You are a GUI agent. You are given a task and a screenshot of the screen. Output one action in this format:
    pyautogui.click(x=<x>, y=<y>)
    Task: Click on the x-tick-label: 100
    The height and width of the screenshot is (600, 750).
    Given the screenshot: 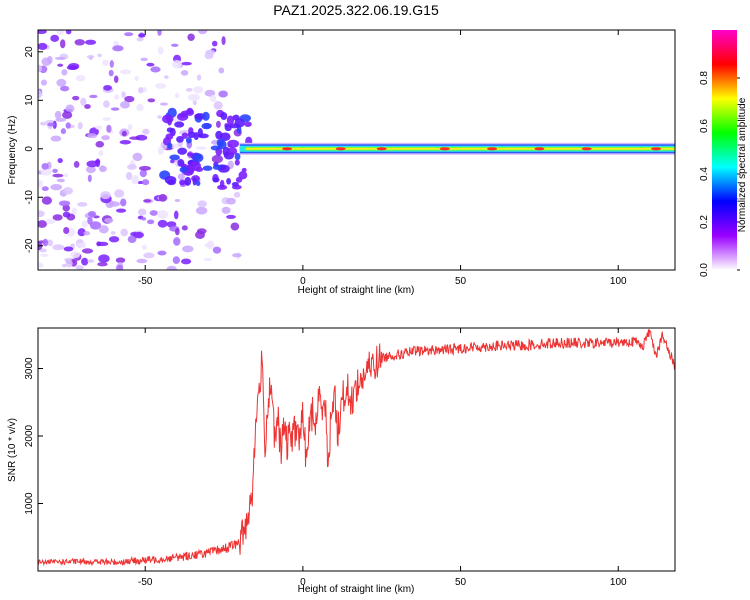 What is the action you would take?
    pyautogui.click(x=618, y=582)
    